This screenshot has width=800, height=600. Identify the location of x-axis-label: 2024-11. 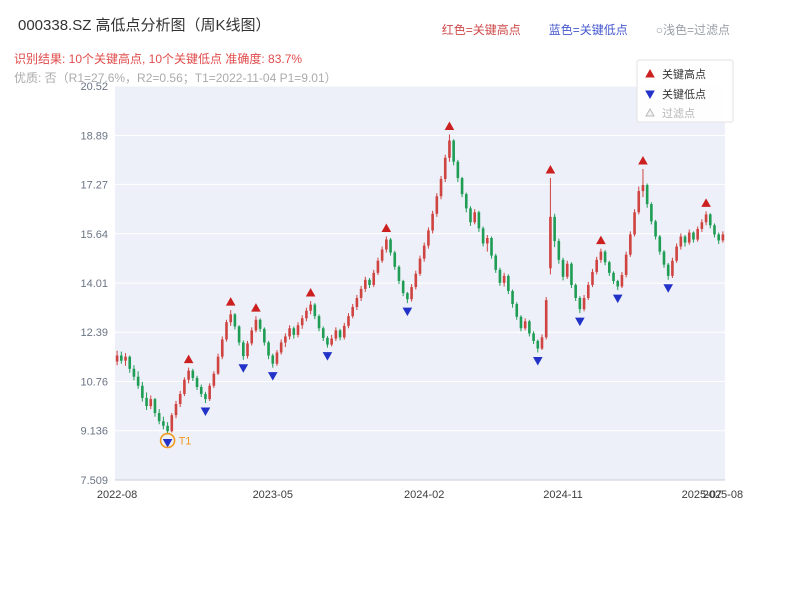
(563, 495).